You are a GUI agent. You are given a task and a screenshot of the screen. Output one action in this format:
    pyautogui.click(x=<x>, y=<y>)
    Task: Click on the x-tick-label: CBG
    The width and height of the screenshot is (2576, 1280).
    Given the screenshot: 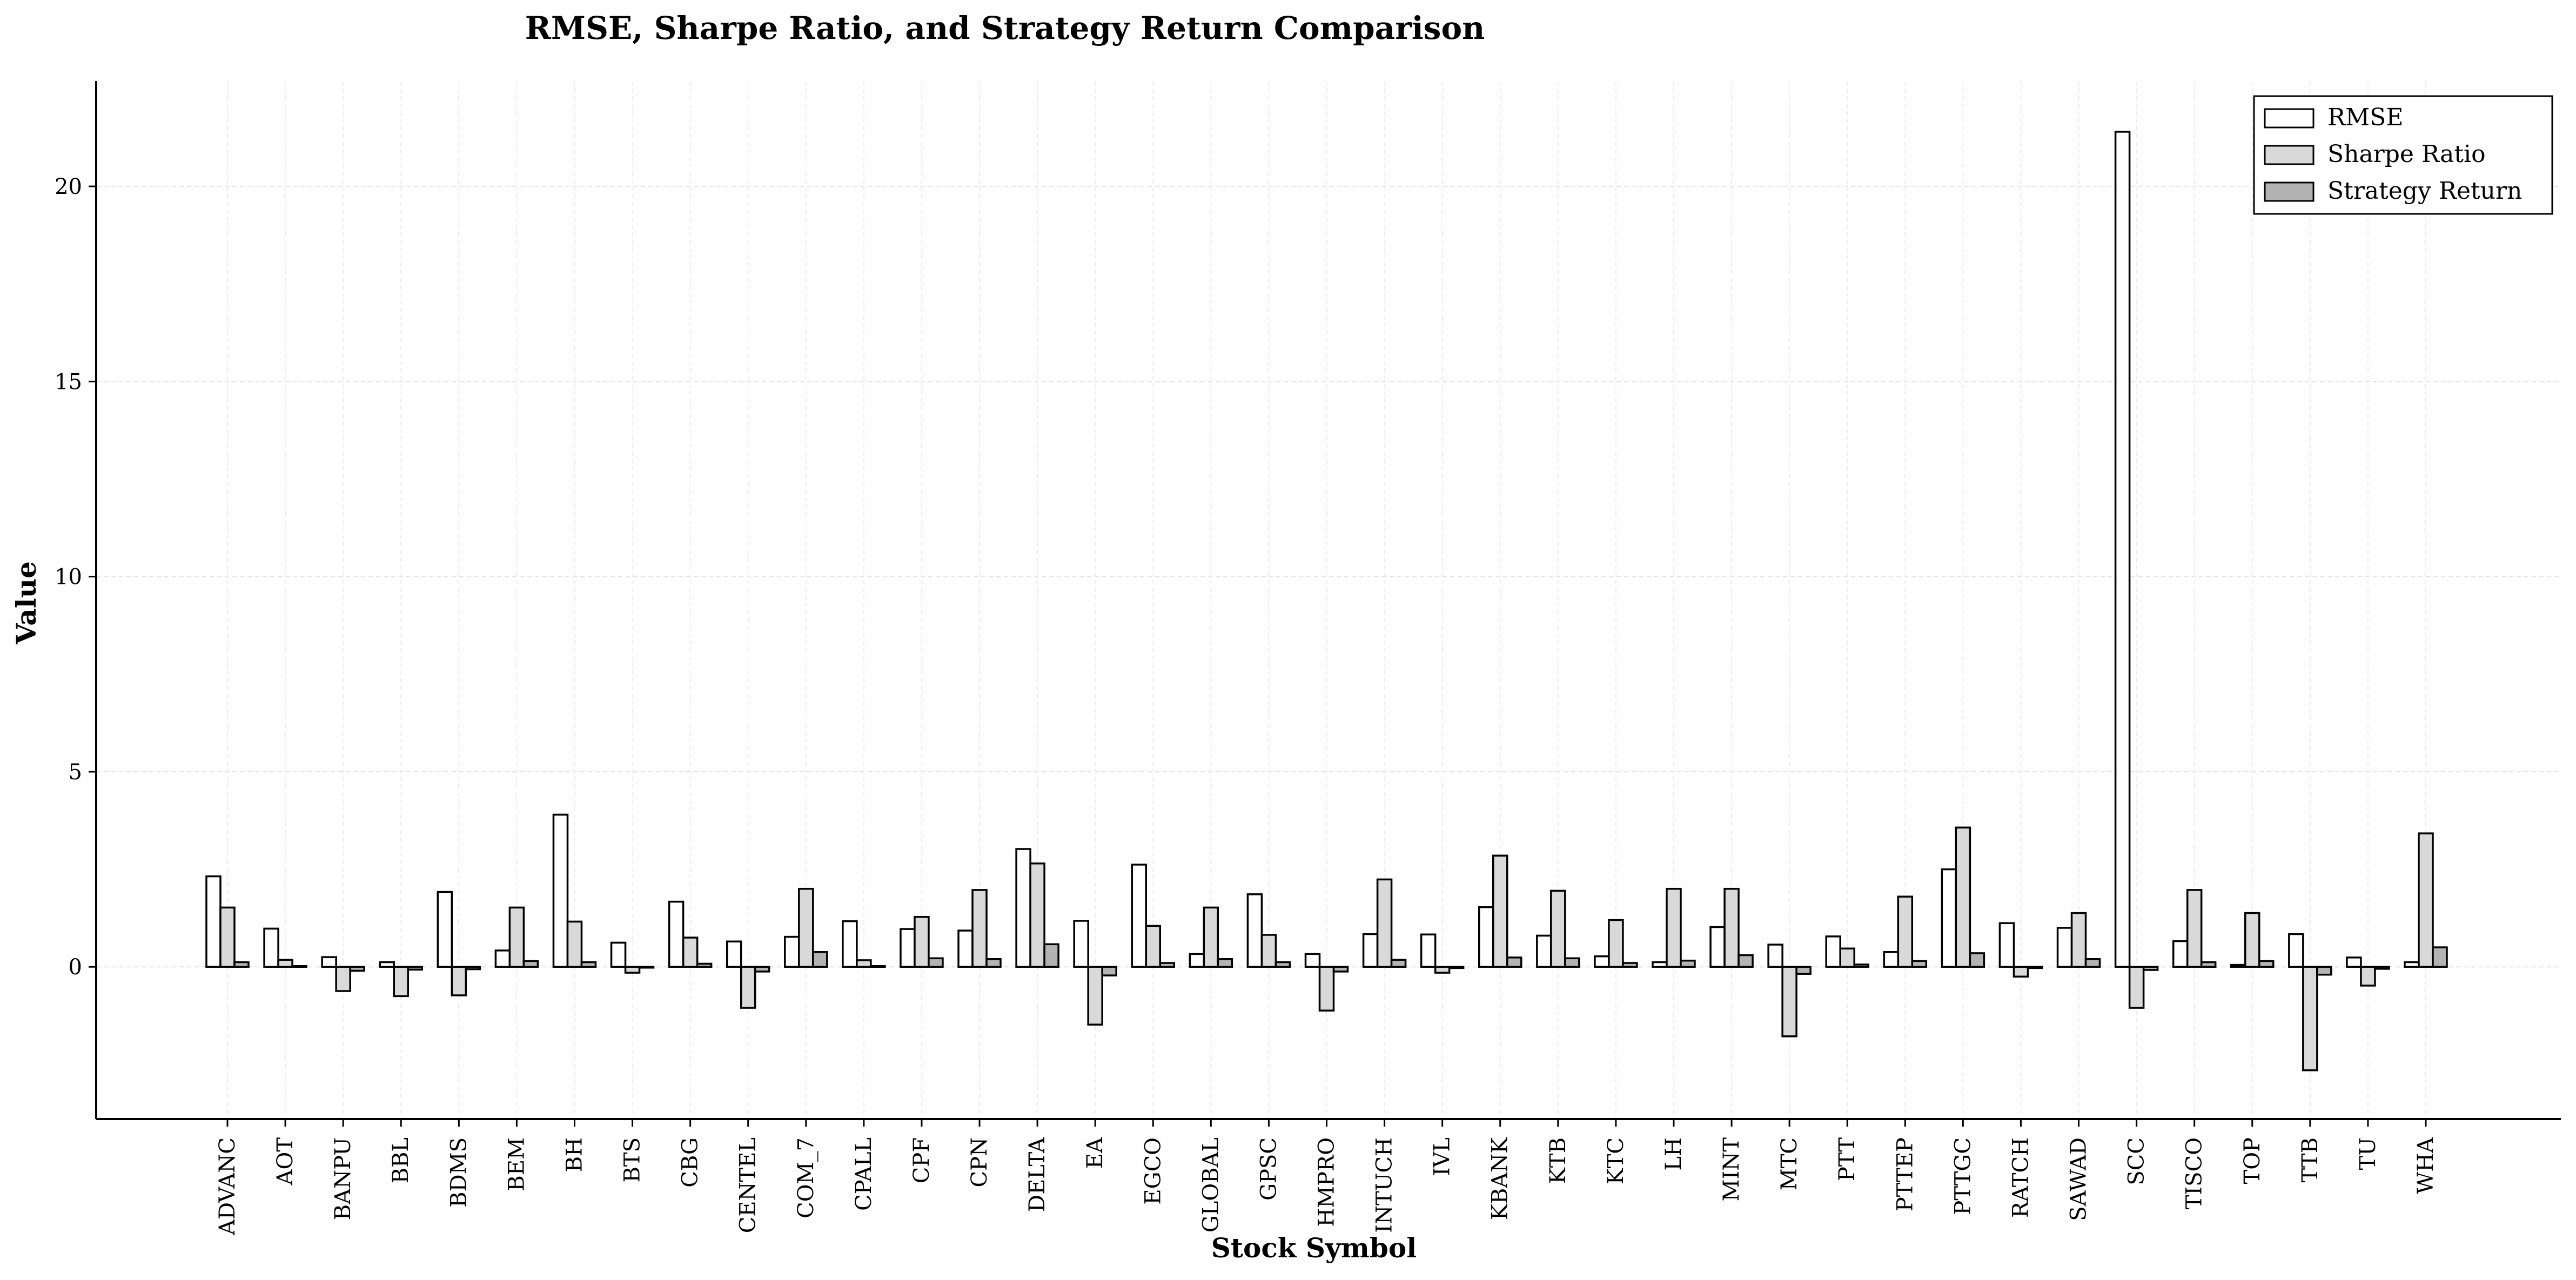 What is the action you would take?
    pyautogui.click(x=691, y=1162)
    